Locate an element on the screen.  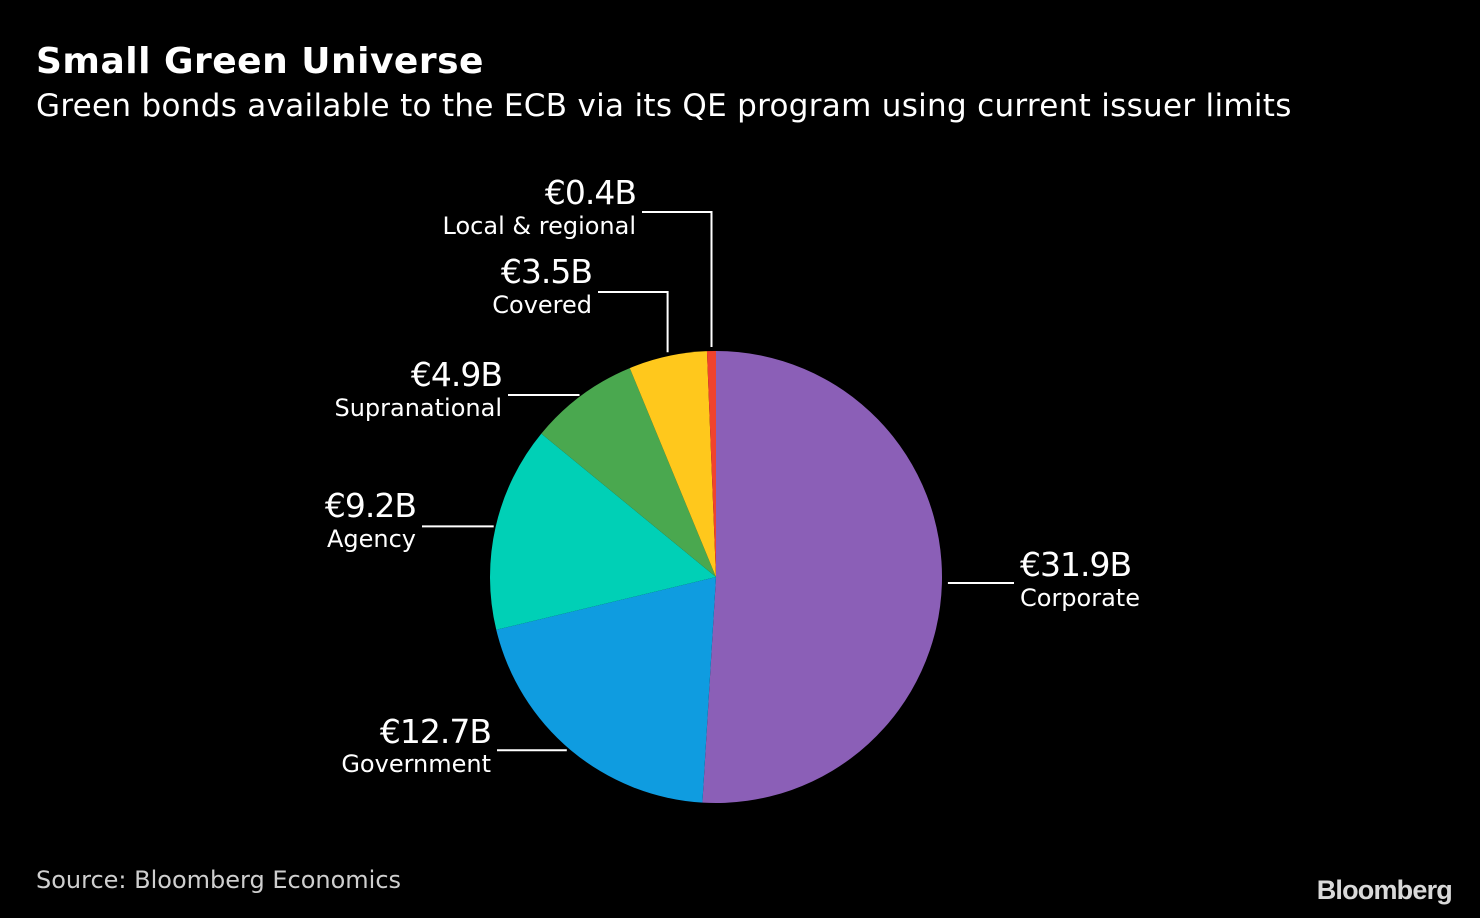
chart-title: Small Green Universe is located at coordinates (260, 61).